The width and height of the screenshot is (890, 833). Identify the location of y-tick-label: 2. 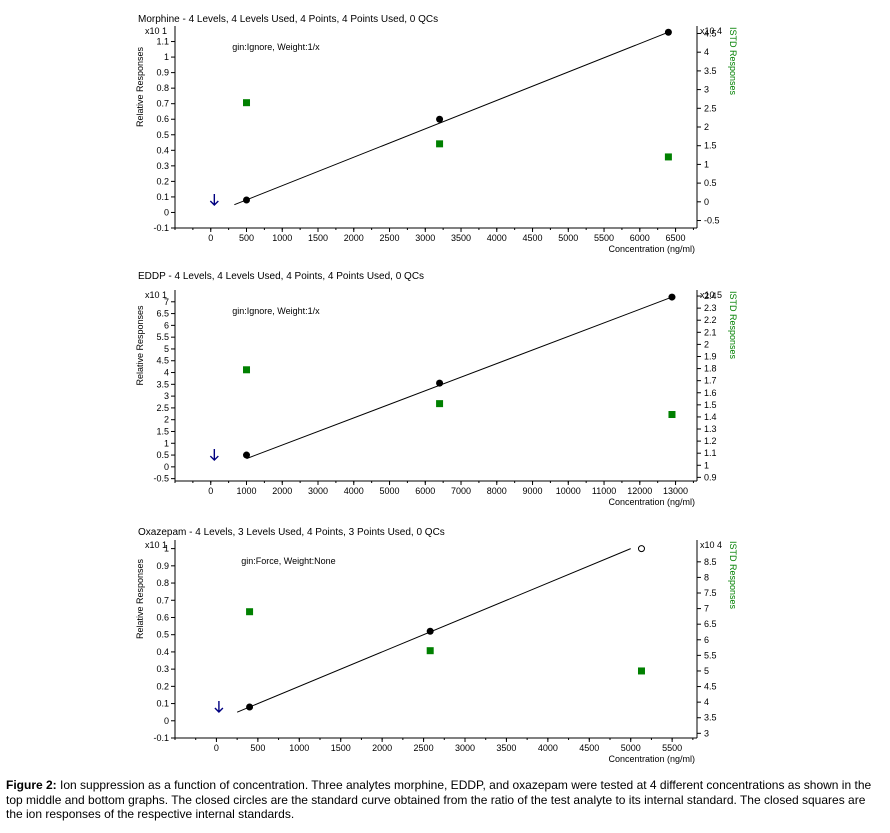
(166, 420).